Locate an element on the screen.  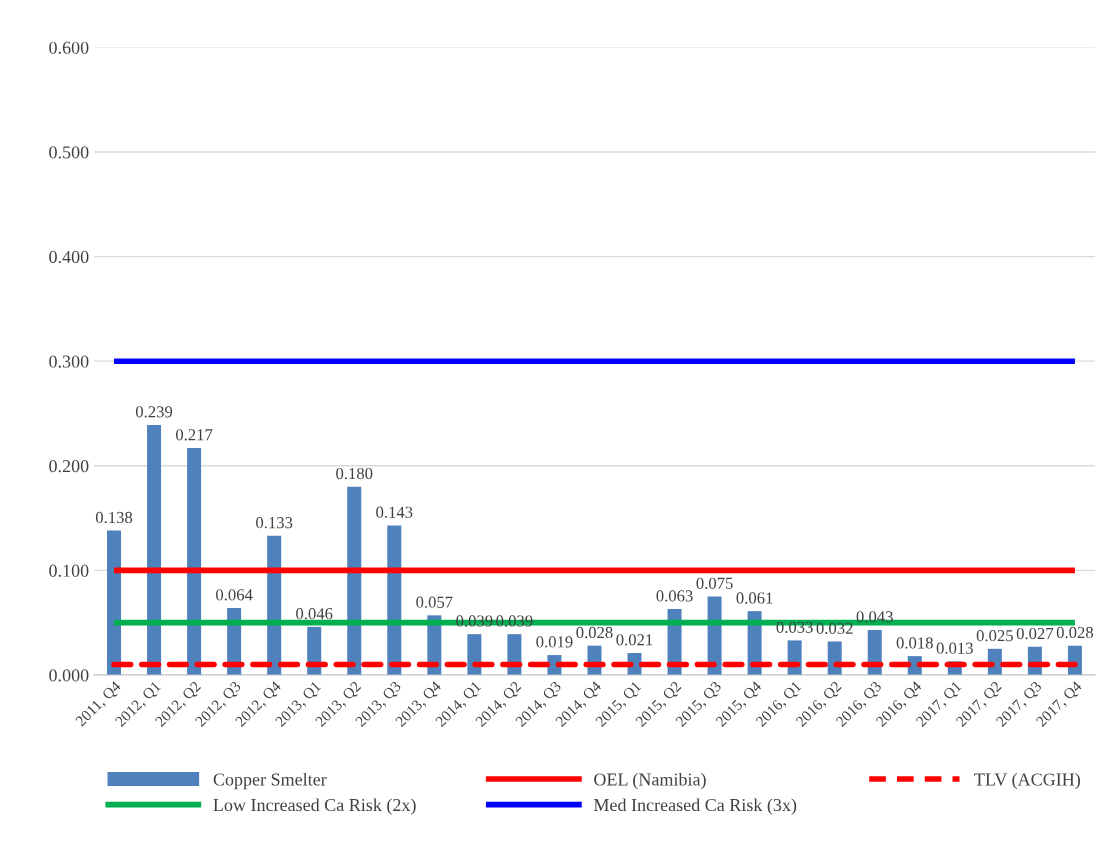
legend-label: Low Increased Ca Risk (2x) is located at coordinates (314, 806).